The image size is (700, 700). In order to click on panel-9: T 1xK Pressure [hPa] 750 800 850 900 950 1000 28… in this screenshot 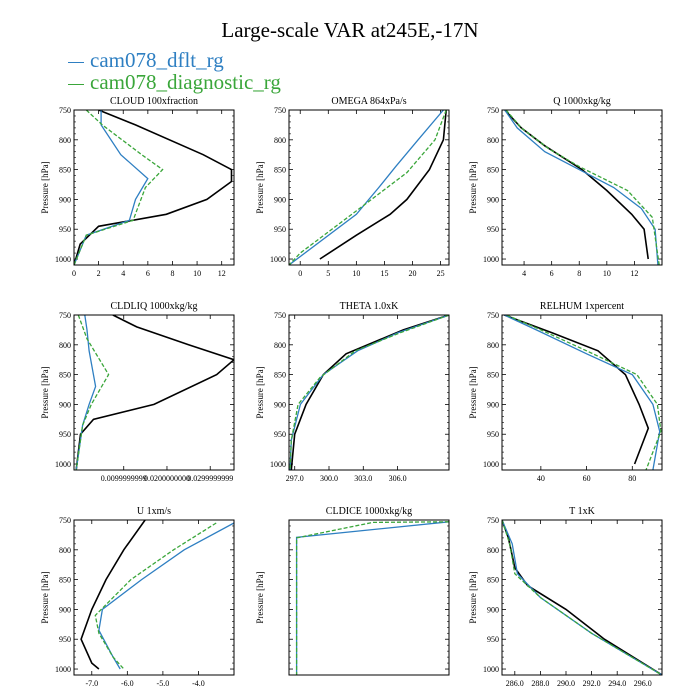, I will do `click(565, 597)`.